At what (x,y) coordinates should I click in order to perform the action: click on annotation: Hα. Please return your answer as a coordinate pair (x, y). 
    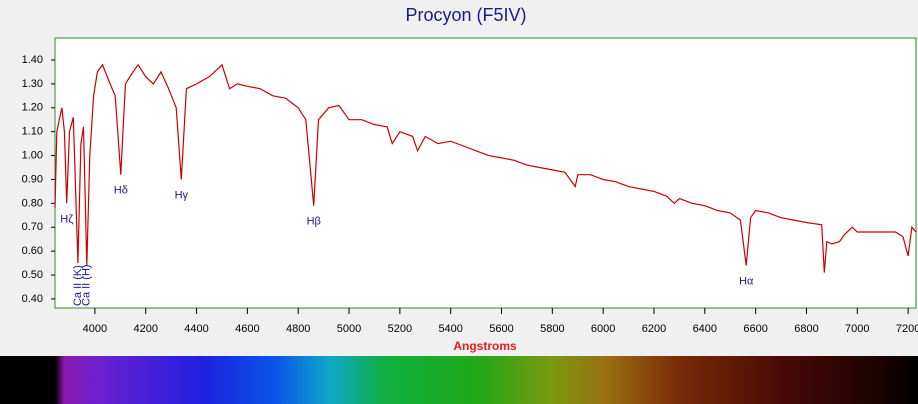
    Looking at the image, I should click on (746, 281).